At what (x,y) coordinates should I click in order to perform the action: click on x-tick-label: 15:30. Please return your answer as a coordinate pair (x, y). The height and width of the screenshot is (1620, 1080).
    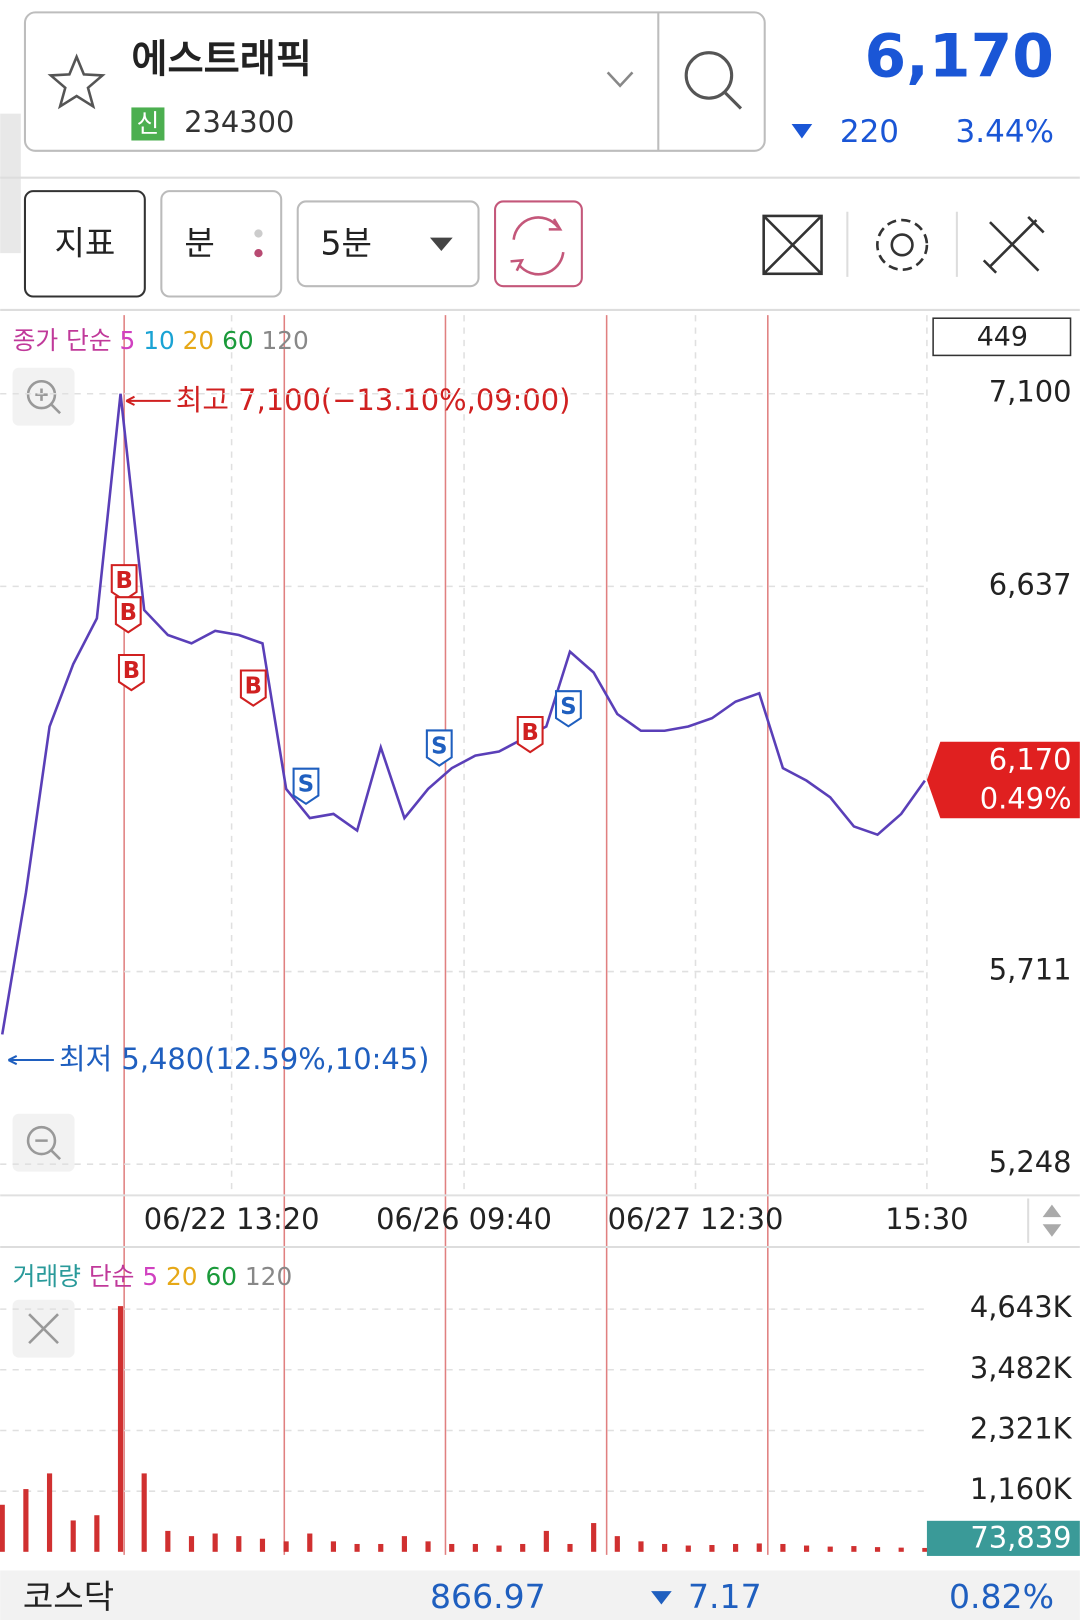
    Looking at the image, I should click on (926, 1219).